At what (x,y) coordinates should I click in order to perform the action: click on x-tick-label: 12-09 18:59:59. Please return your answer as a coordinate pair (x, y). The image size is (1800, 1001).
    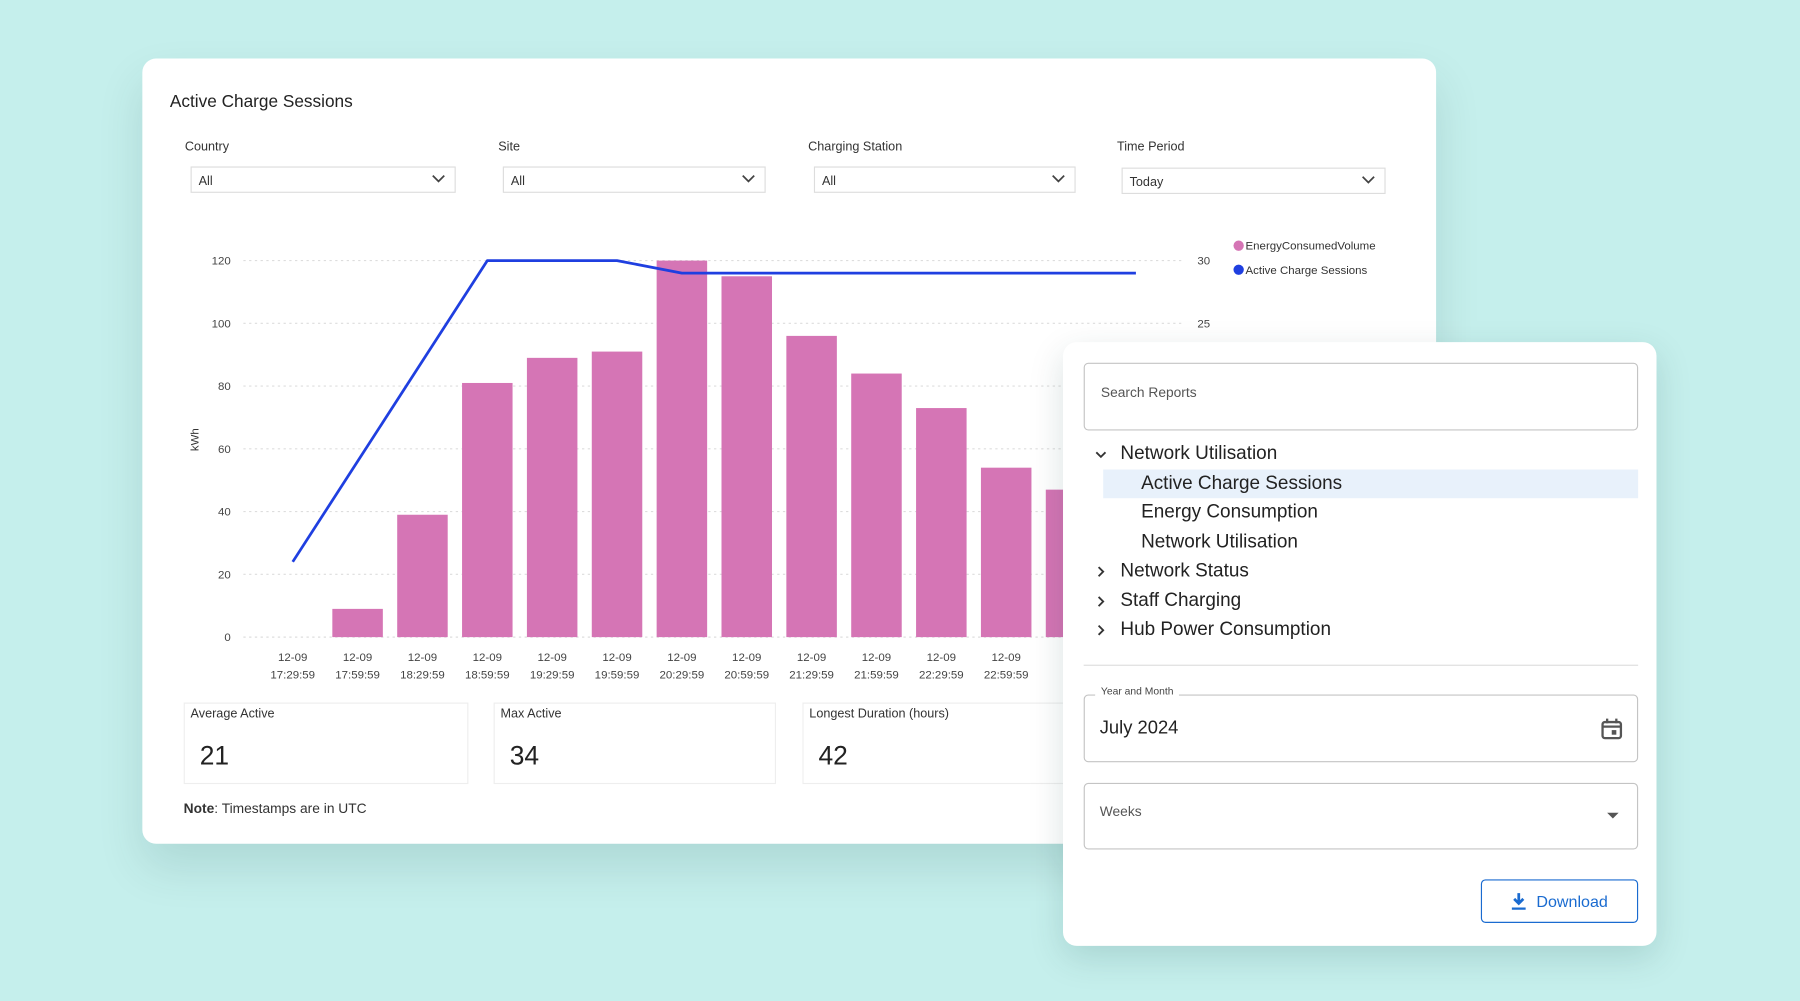
    Looking at the image, I should click on (487, 667).